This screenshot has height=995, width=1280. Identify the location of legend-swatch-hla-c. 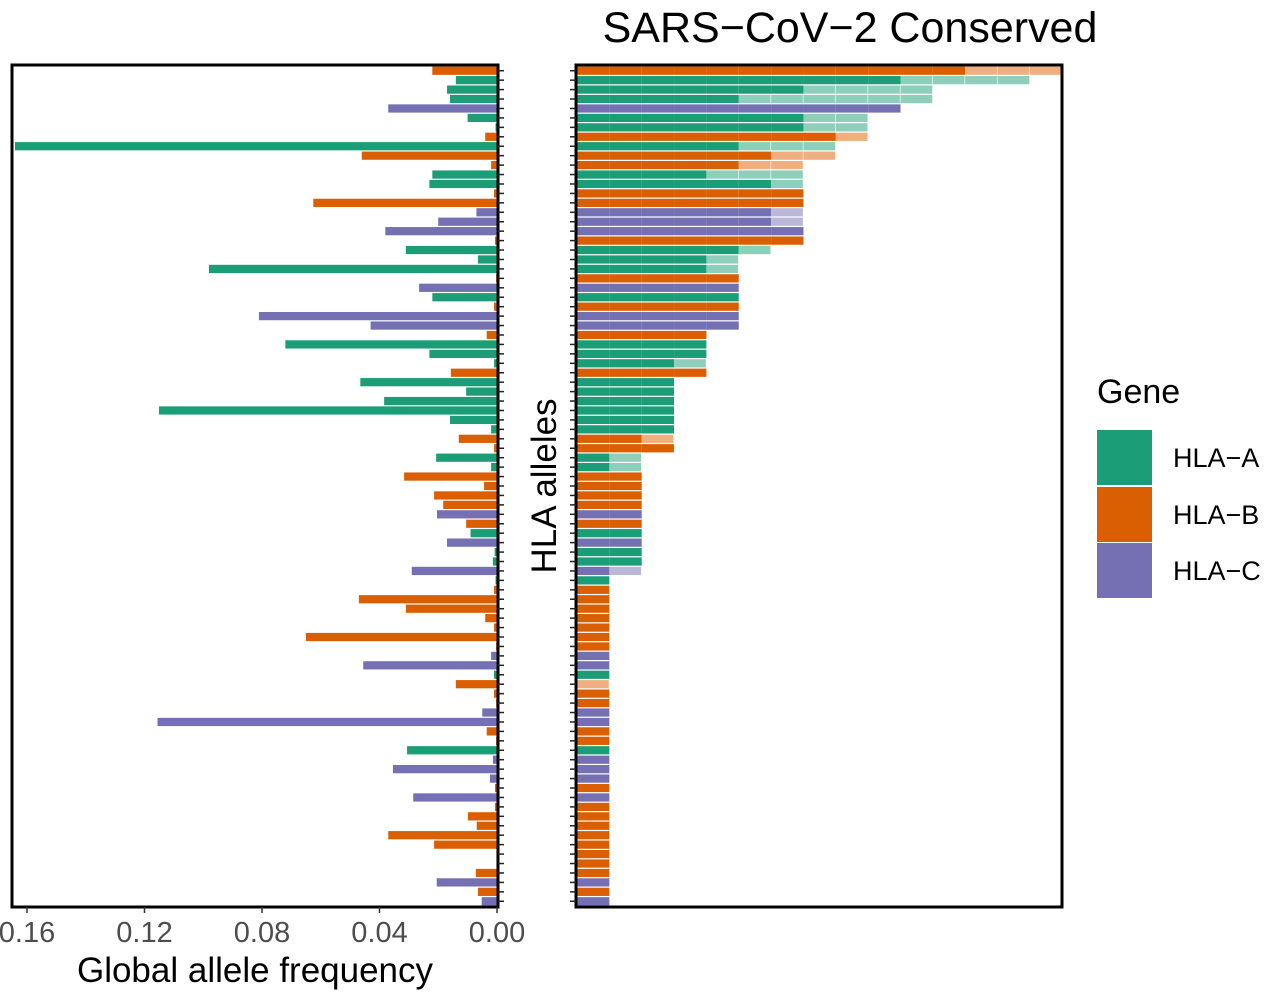
(1124, 570).